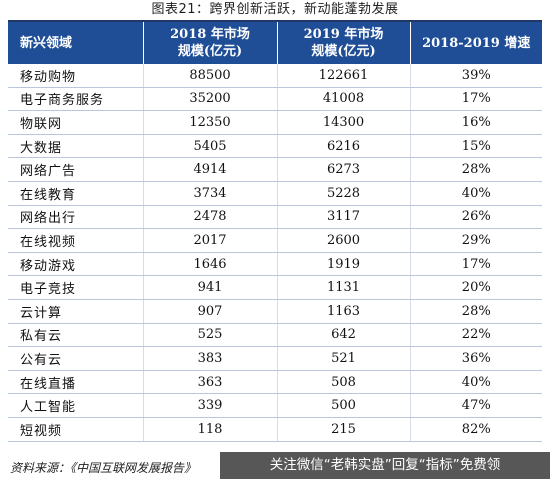  I want to click on table-row: 移动游戏 1646 1919 17%, so click(275, 264).